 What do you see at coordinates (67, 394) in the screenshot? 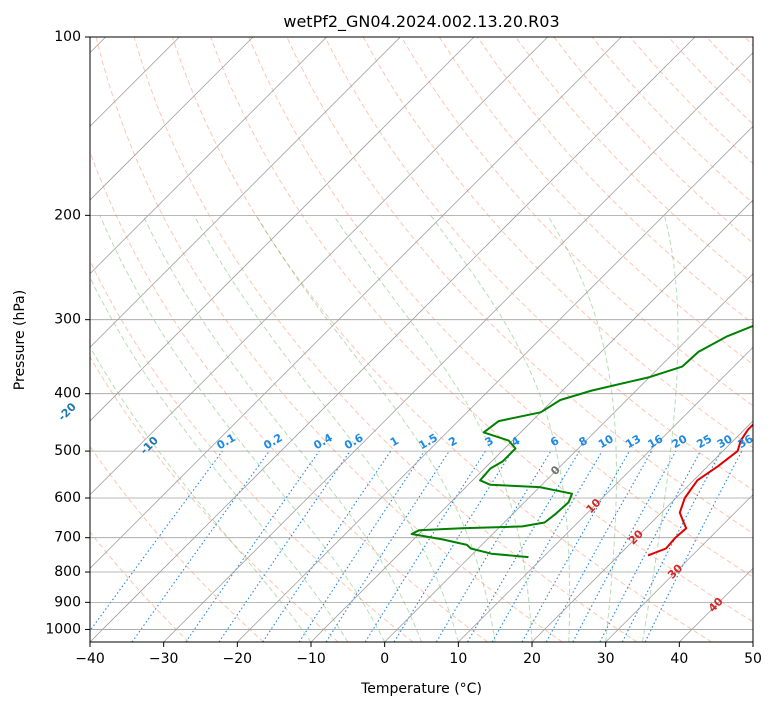
I see `y-tick-label: 400` at bounding box center [67, 394].